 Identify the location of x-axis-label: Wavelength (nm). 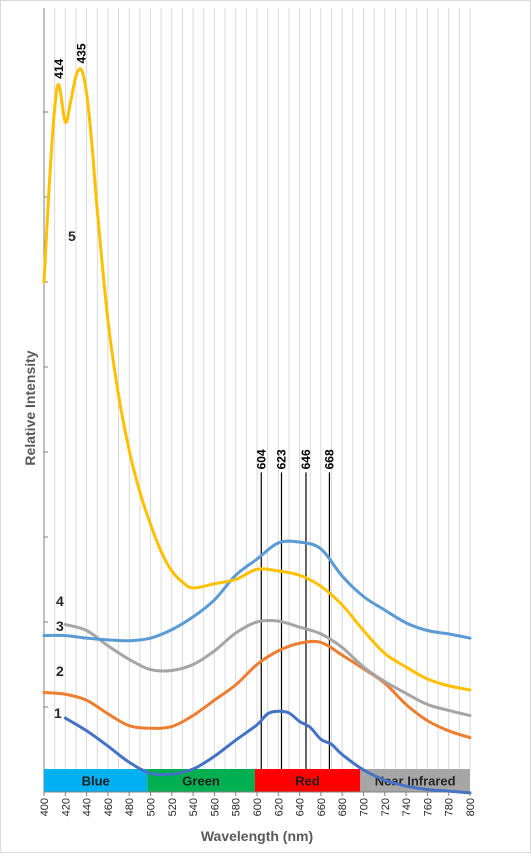
(257, 836).